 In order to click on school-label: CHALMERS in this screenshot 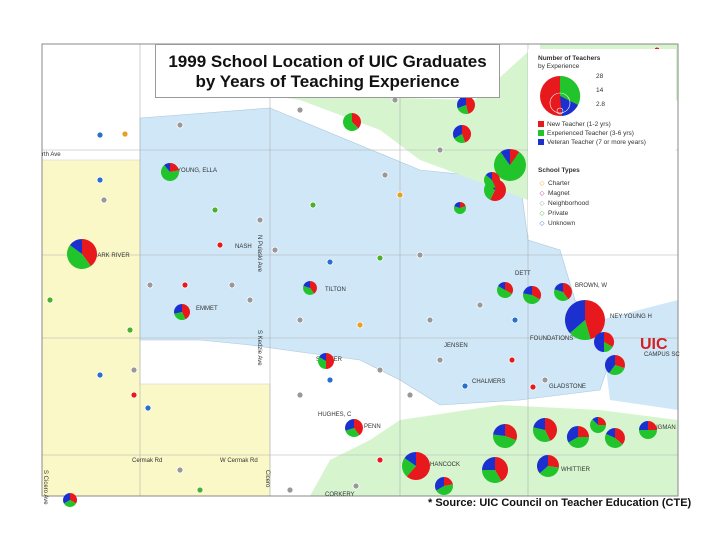, I will do `click(488, 382)`.